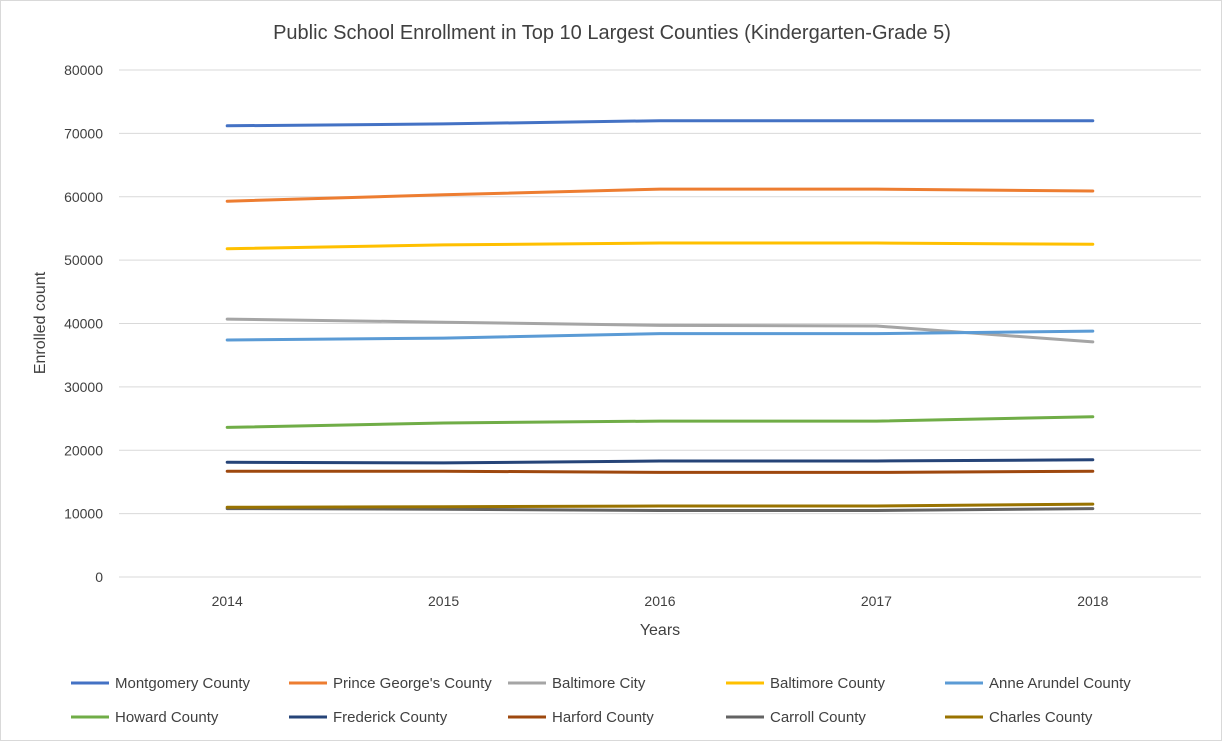 Image resolution: width=1222 pixels, height=742 pixels. I want to click on legend-label: Baltimore County, so click(828, 683).